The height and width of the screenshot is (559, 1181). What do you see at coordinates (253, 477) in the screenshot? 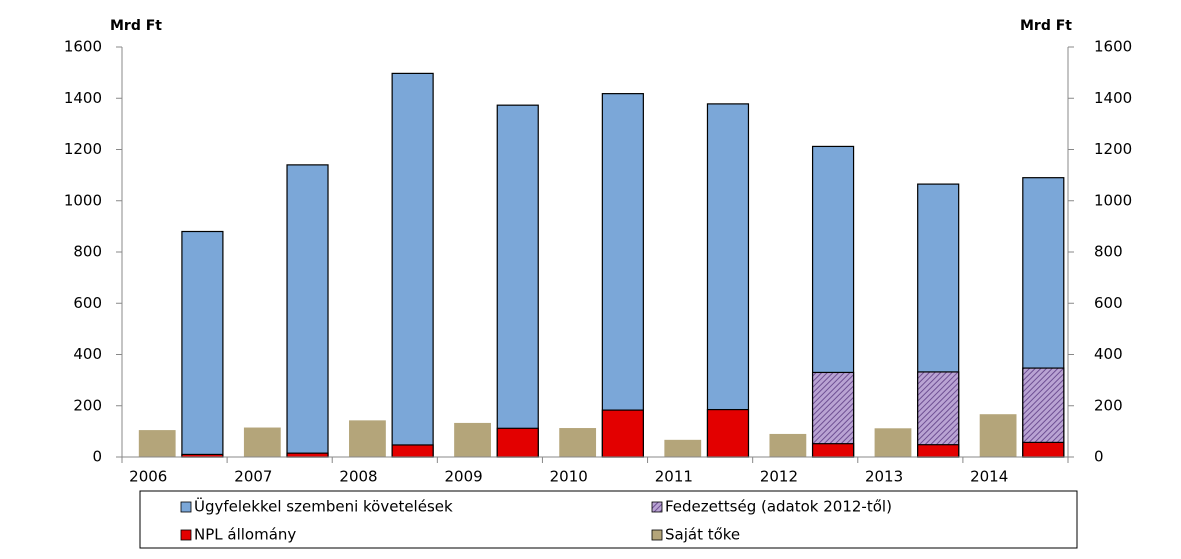
I see `x-tick-label: 2007` at bounding box center [253, 477].